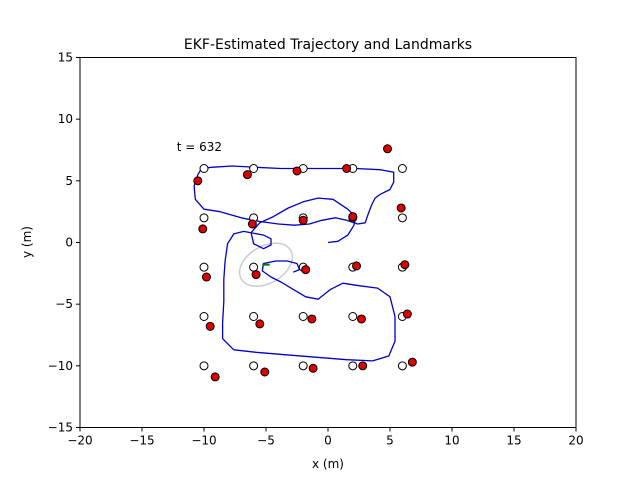 The image size is (640, 480). What do you see at coordinates (69, 181) in the screenshot?
I see `y-tick-label: 5` at bounding box center [69, 181].